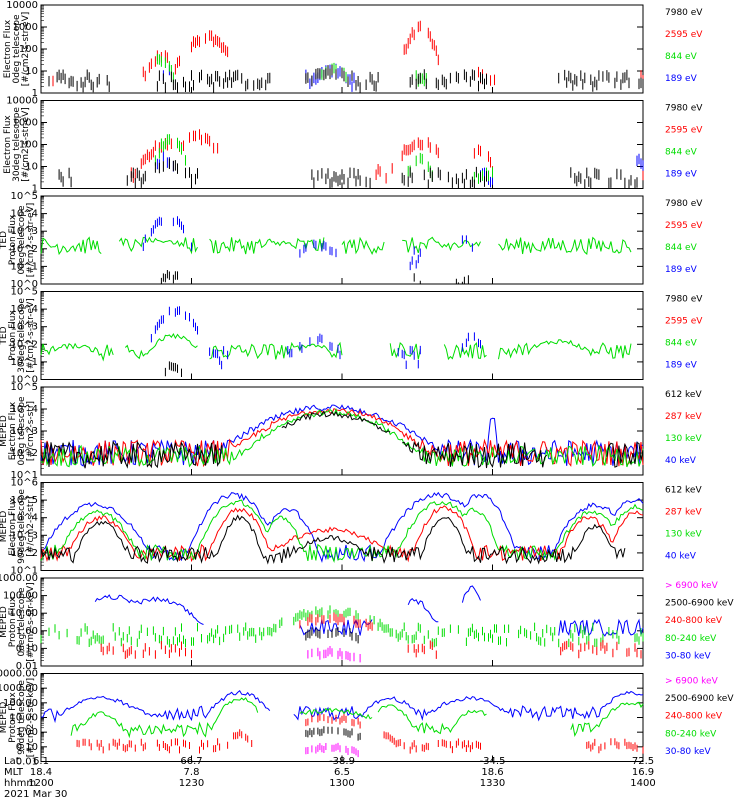  What do you see at coordinates (334, 654) in the screenshot?
I see `series-magenta` at bounding box center [334, 654].